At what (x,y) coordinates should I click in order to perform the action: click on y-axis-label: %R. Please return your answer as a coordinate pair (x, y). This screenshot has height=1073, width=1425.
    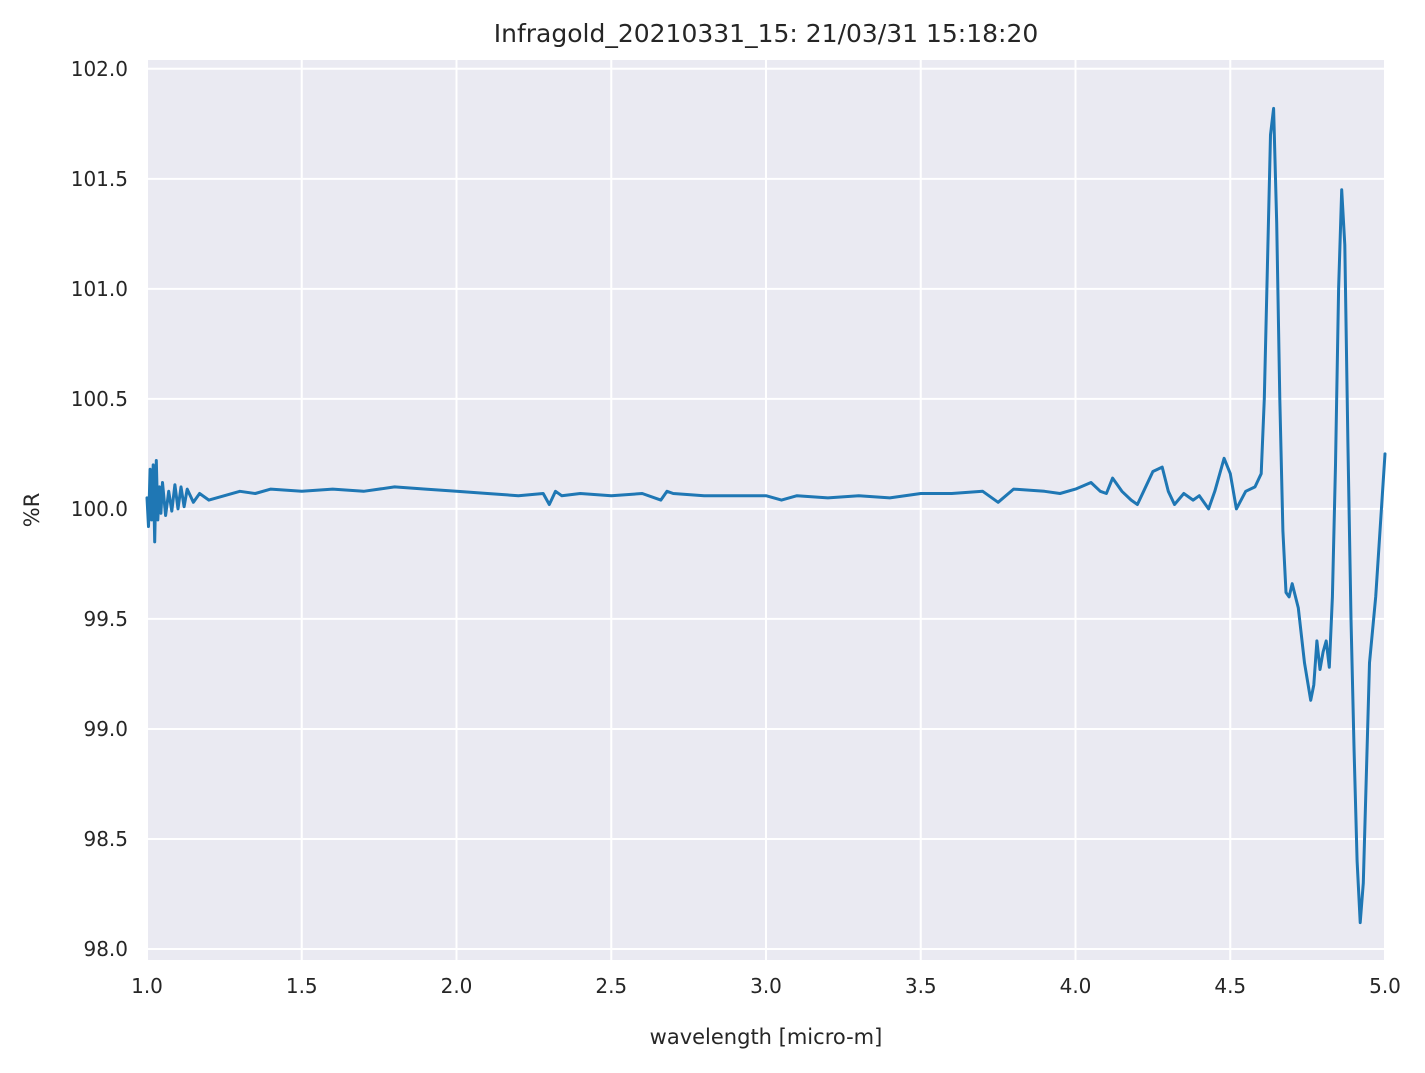
    Looking at the image, I should click on (32, 510).